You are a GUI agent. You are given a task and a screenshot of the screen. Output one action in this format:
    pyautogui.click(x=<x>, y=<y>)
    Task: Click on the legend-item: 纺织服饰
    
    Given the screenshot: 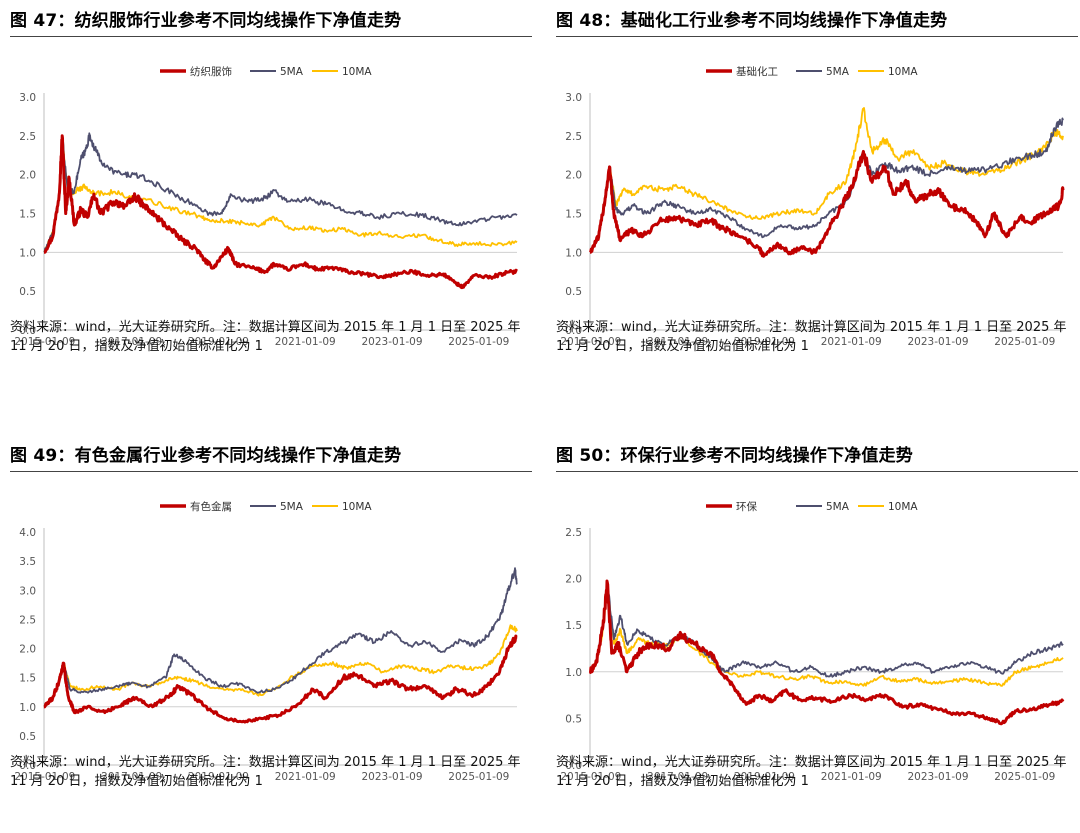 What is the action you would take?
    pyautogui.click(x=196, y=71)
    